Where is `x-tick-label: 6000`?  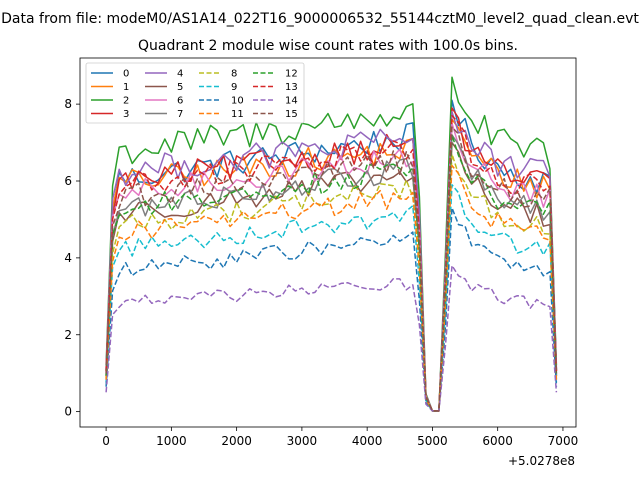
x-tick-label: 6000 is located at coordinates (497, 441).